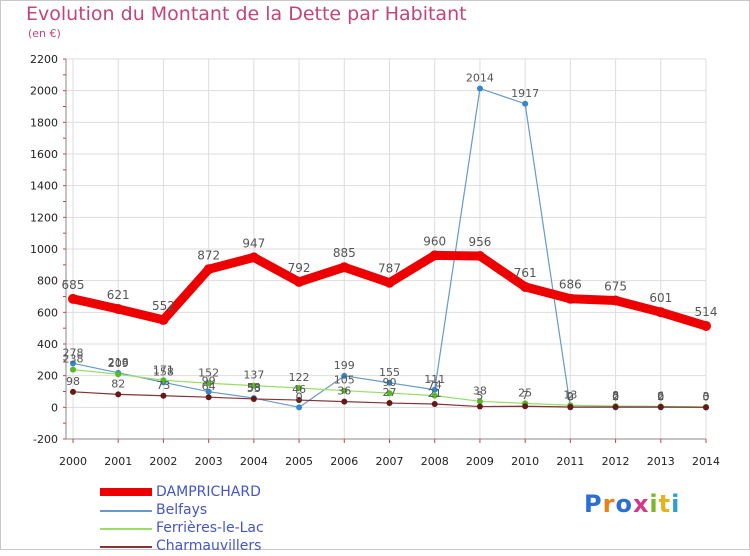 This screenshot has height=556, width=750. I want to click on x-tick-label: 2006, so click(344, 461).